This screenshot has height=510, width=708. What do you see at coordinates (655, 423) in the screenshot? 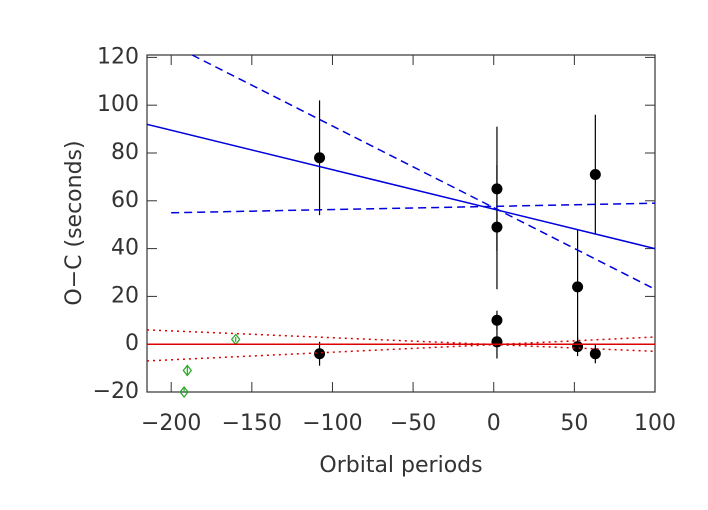
I see `x-tick-label: 100` at bounding box center [655, 423].